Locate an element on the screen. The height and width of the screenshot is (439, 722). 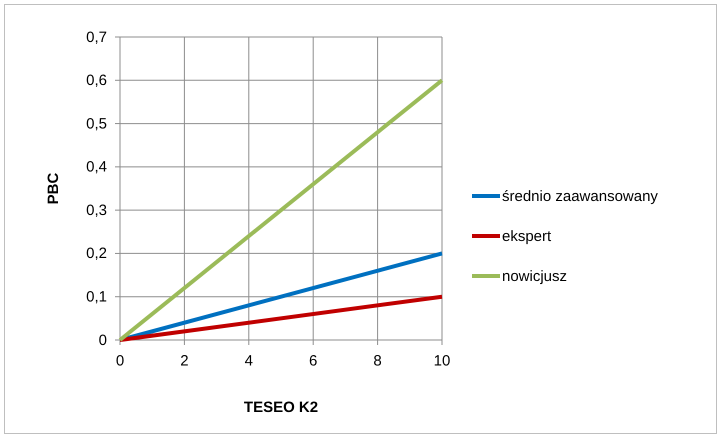
legend-label: średnio zaawansowany is located at coordinates (580, 196).